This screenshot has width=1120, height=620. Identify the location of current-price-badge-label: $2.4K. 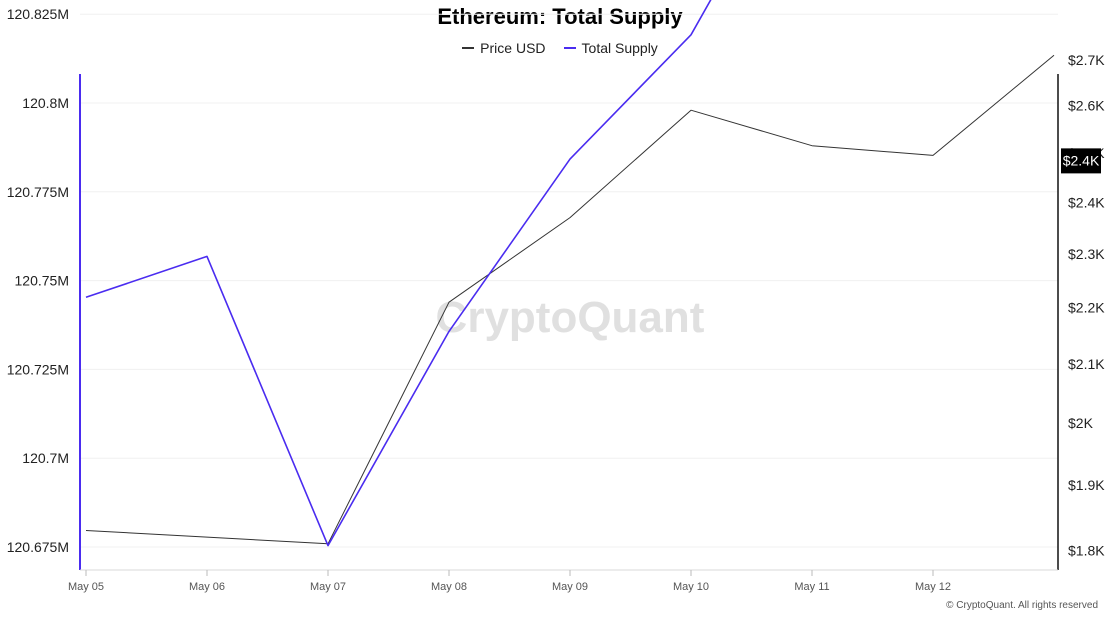
(1081, 160).